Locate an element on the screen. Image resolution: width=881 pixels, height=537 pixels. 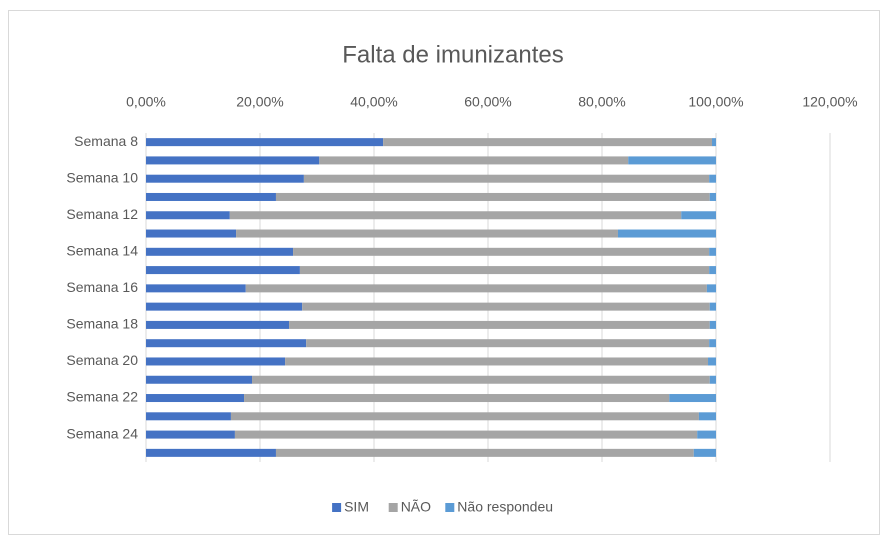
y-tick-label: Semana 22 is located at coordinates (102, 397).